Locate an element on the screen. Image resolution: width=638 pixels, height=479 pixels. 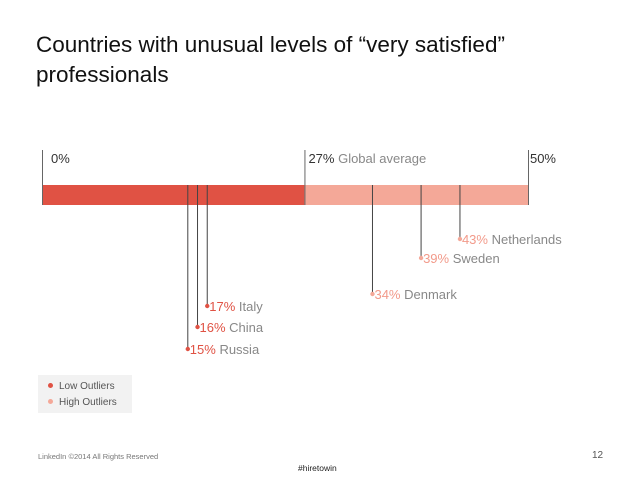
callout-dot-russia is located at coordinates (187, 349).